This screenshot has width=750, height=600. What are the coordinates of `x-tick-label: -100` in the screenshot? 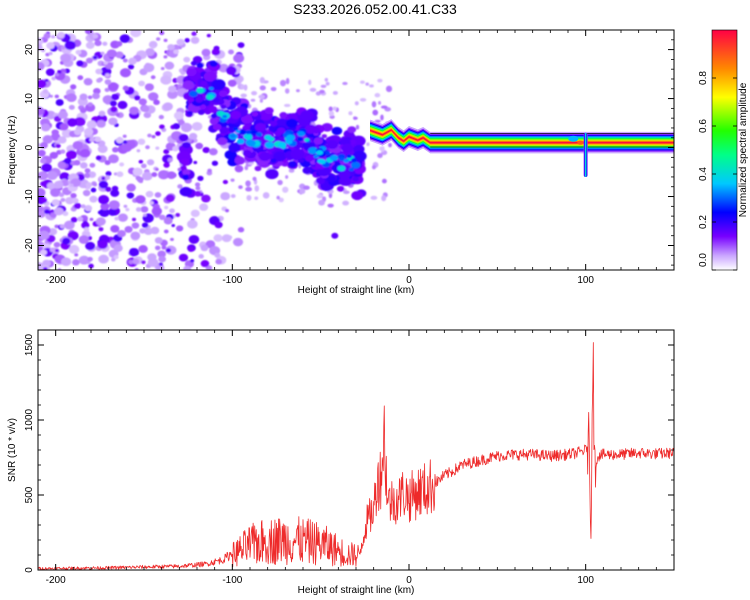 It's located at (232, 280).